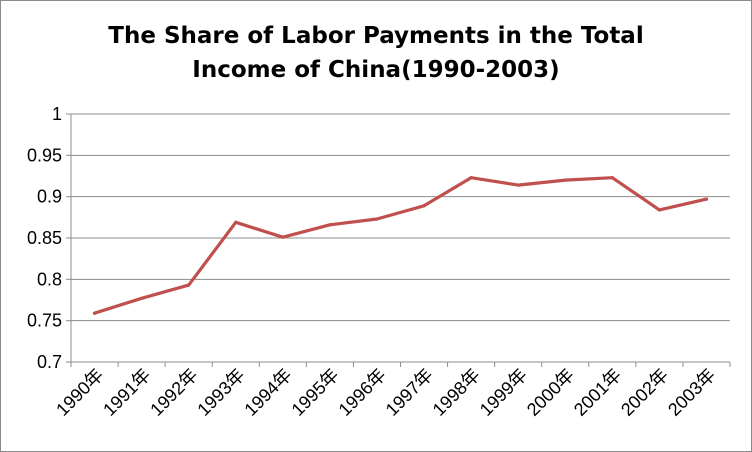 The width and height of the screenshot is (752, 452). Describe the element at coordinates (597, 392) in the screenshot. I see `x-tick-label: 2001年` at that location.